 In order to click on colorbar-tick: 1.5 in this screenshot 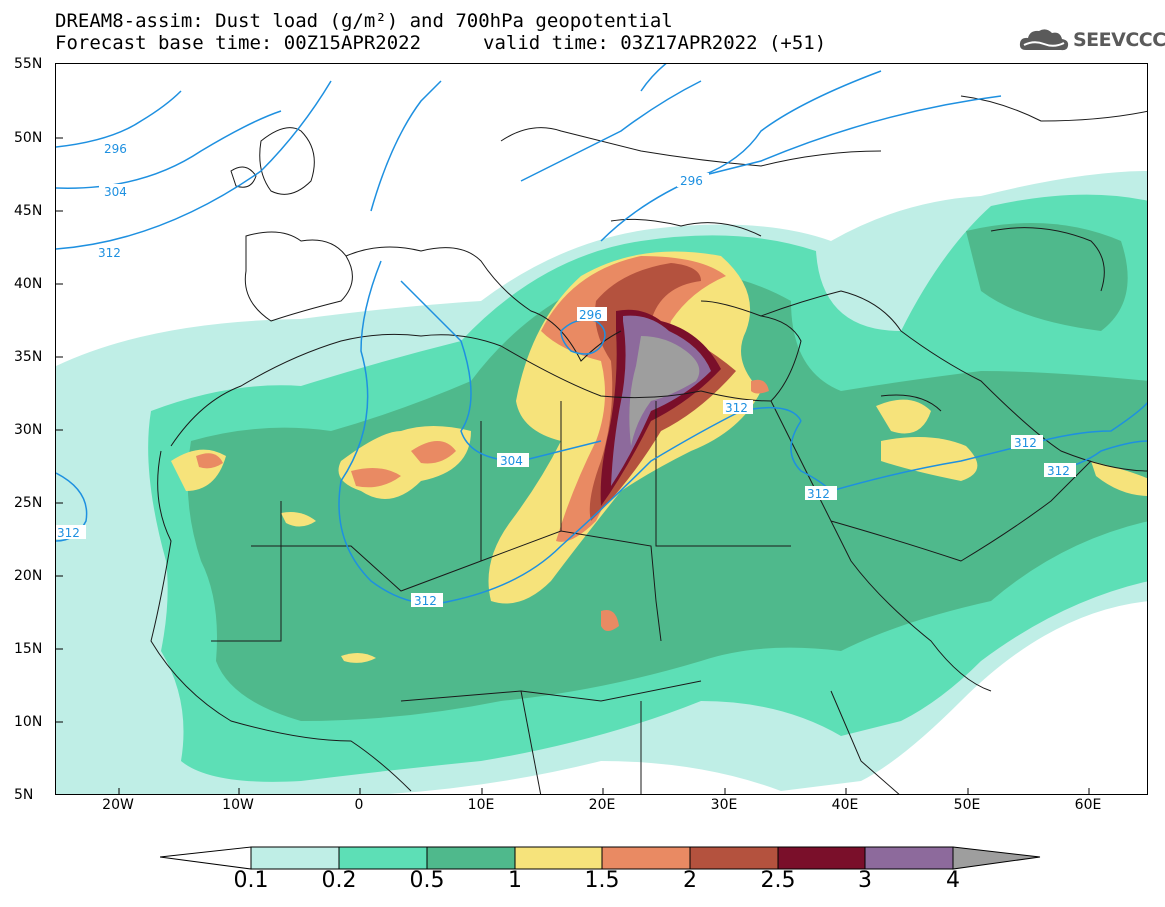, I will do `click(602, 880)`.